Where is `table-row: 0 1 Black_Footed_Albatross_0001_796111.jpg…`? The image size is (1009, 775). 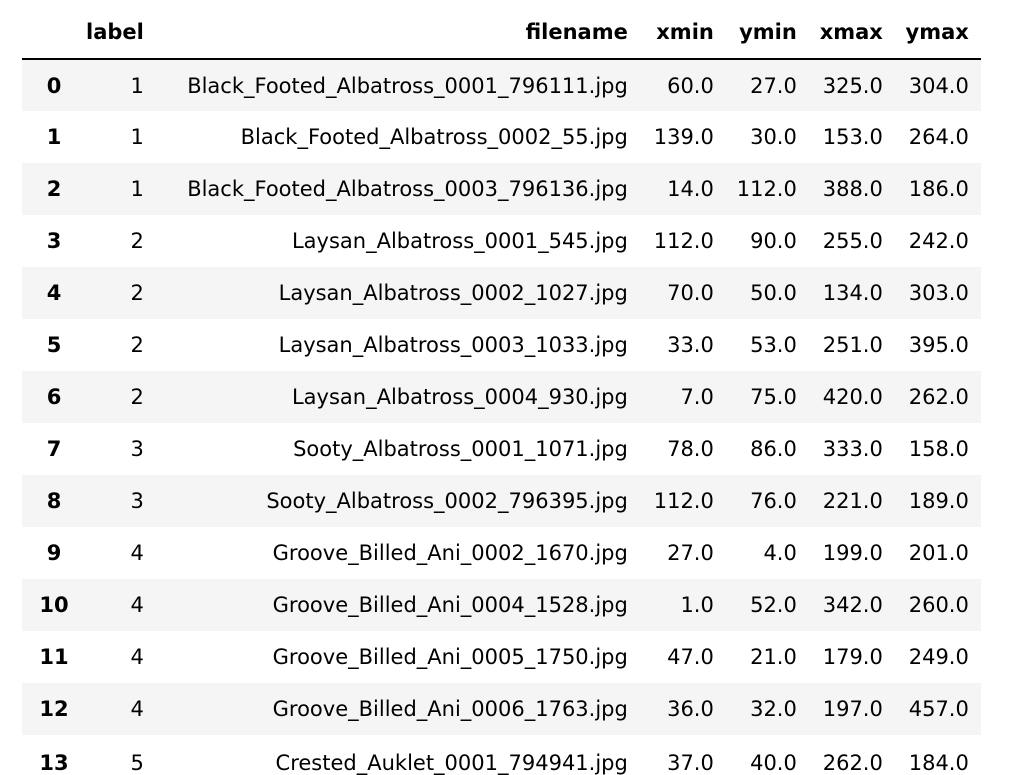 table-row: 0 1 Black_Footed_Albatross_0001_796111.jpg… is located at coordinates (501, 85).